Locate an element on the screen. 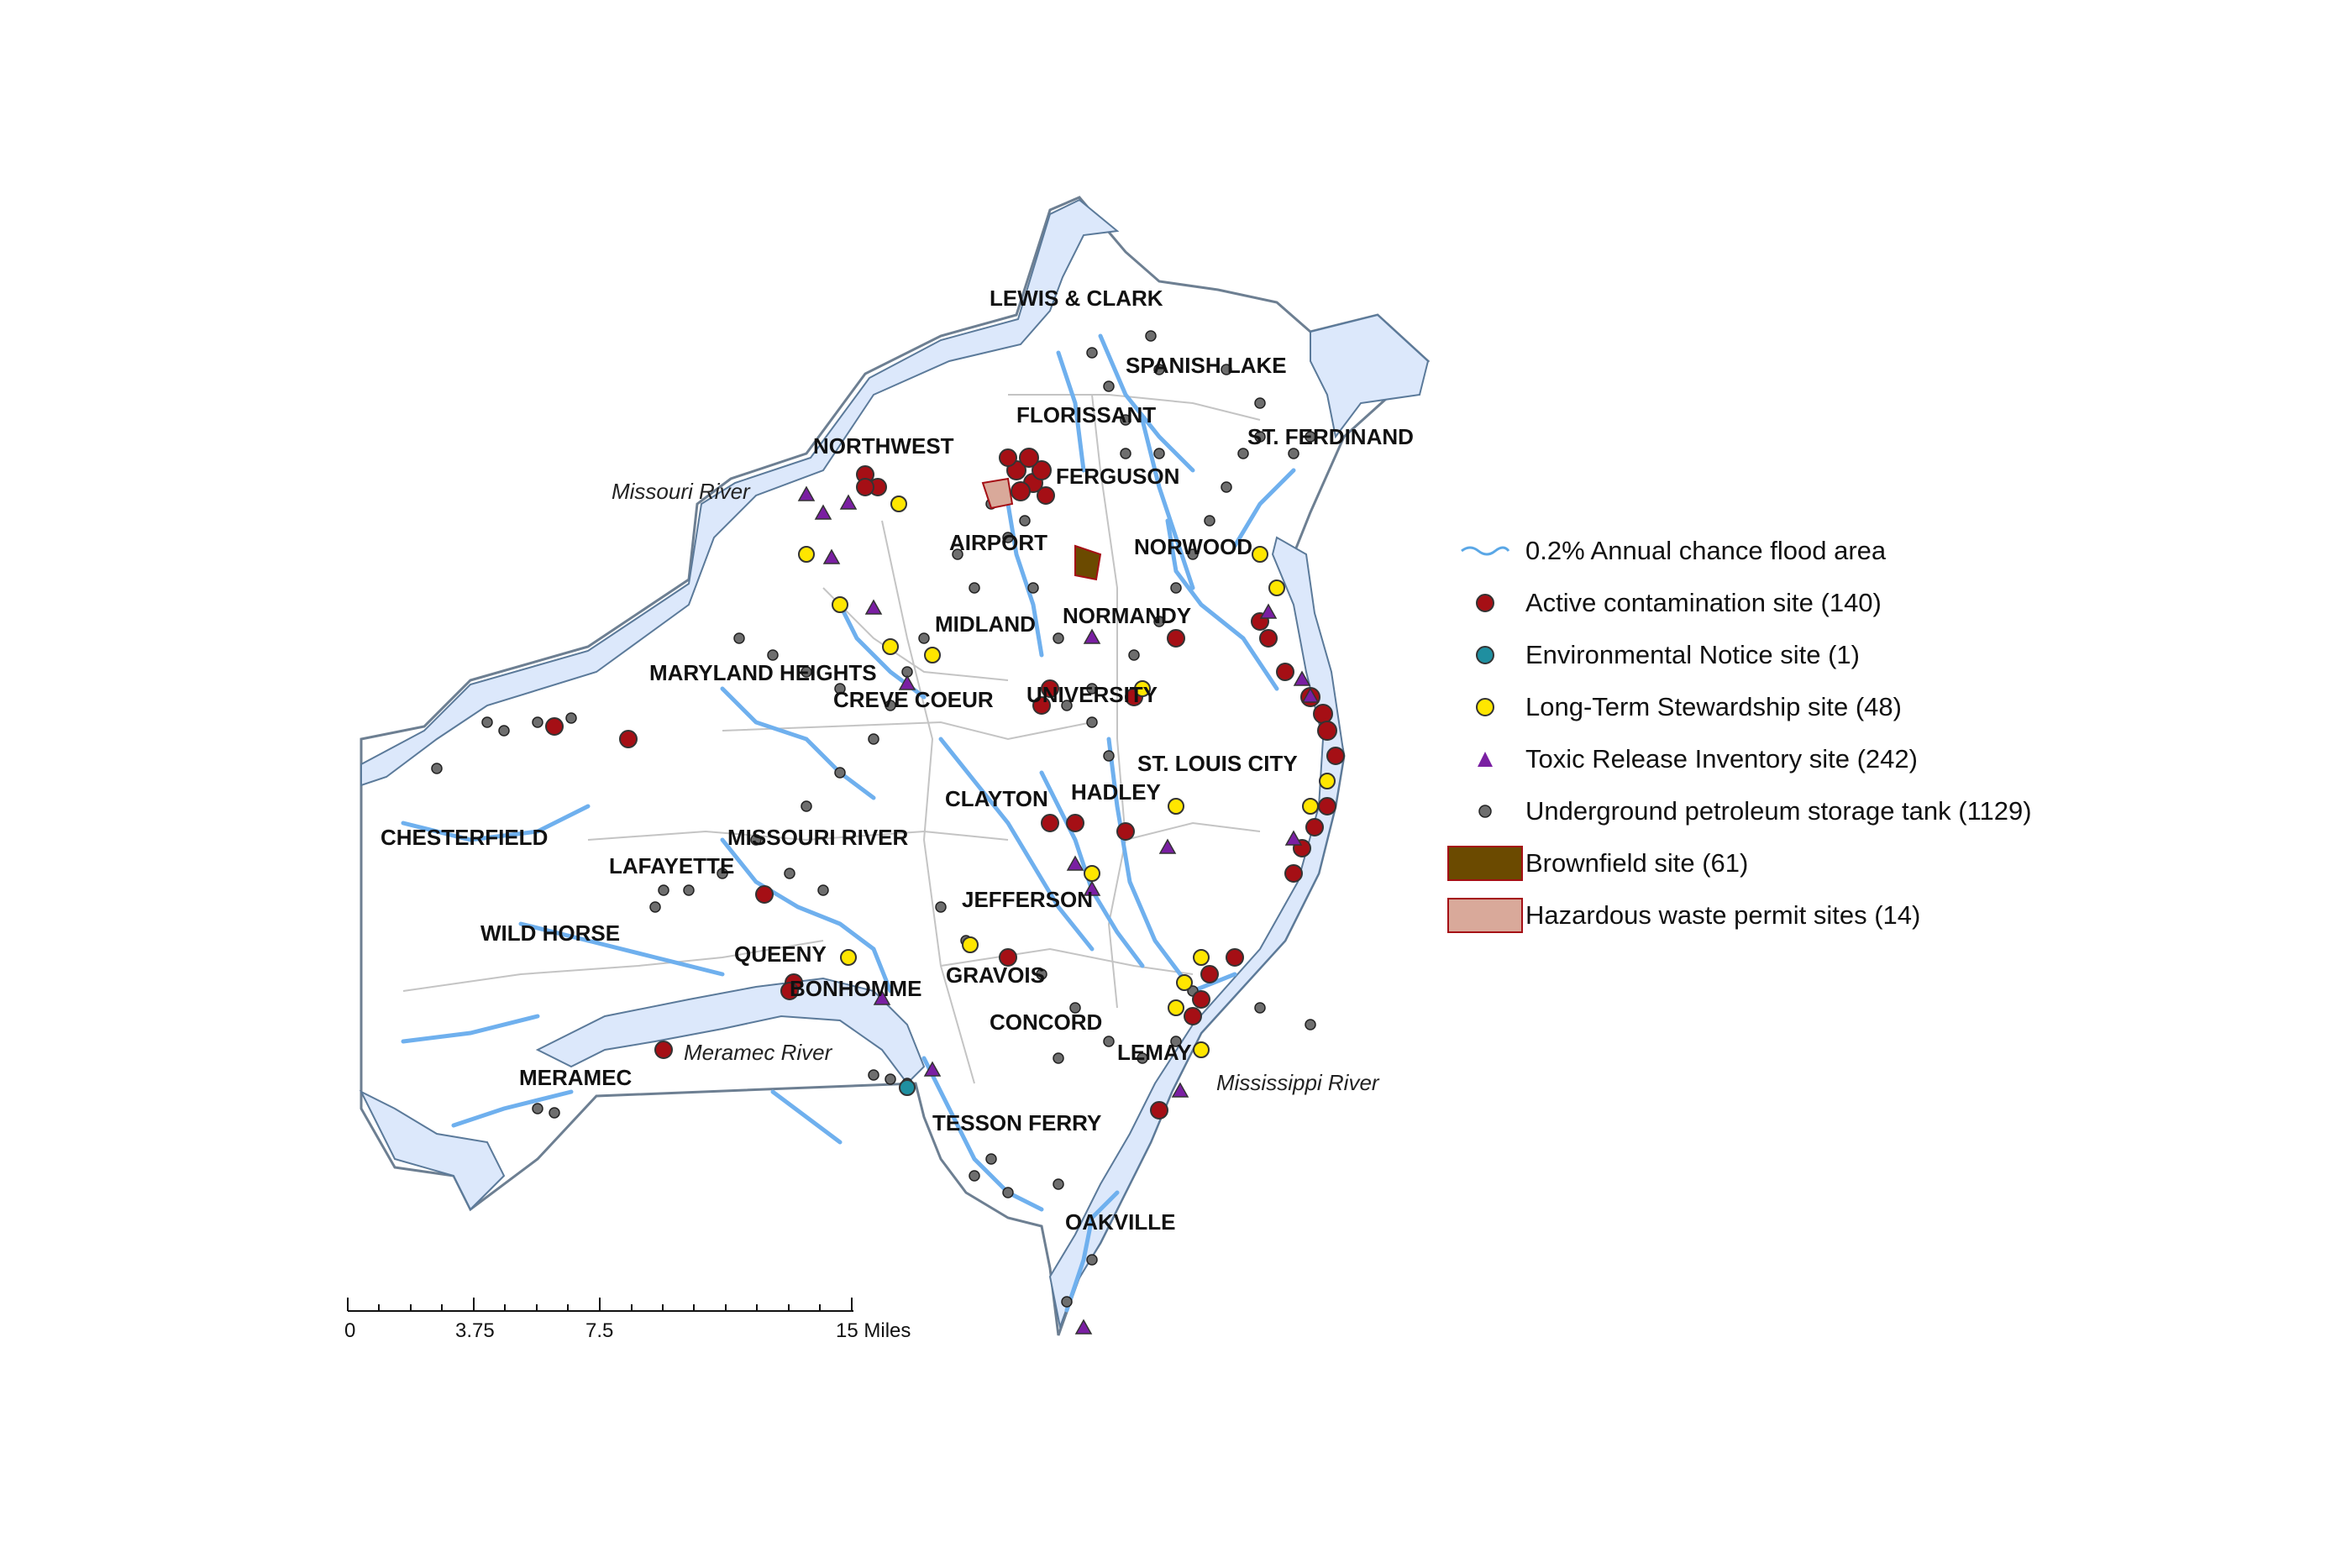  legend-item-stewardship: Long-Term Stewardship site (48) is located at coordinates (1806, 707).